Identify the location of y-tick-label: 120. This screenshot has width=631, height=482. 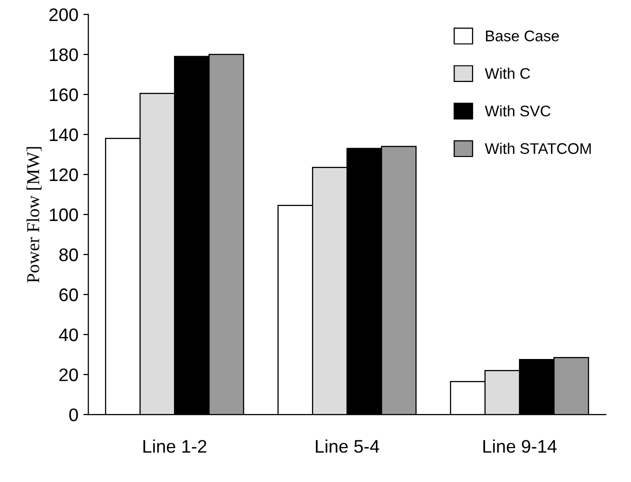
(64, 175).